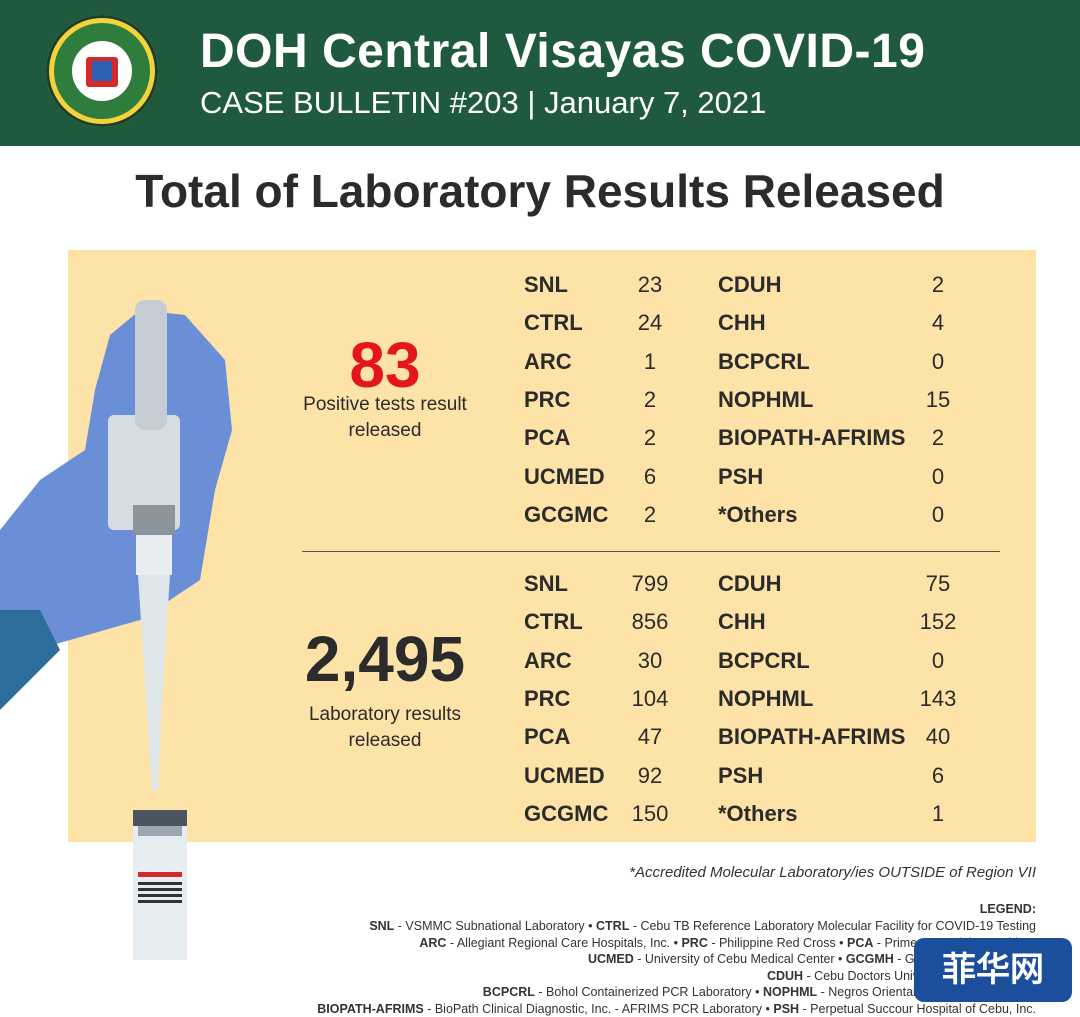  Describe the element at coordinates (154, 682) in the screenshot. I see `pipette-tip` at that location.